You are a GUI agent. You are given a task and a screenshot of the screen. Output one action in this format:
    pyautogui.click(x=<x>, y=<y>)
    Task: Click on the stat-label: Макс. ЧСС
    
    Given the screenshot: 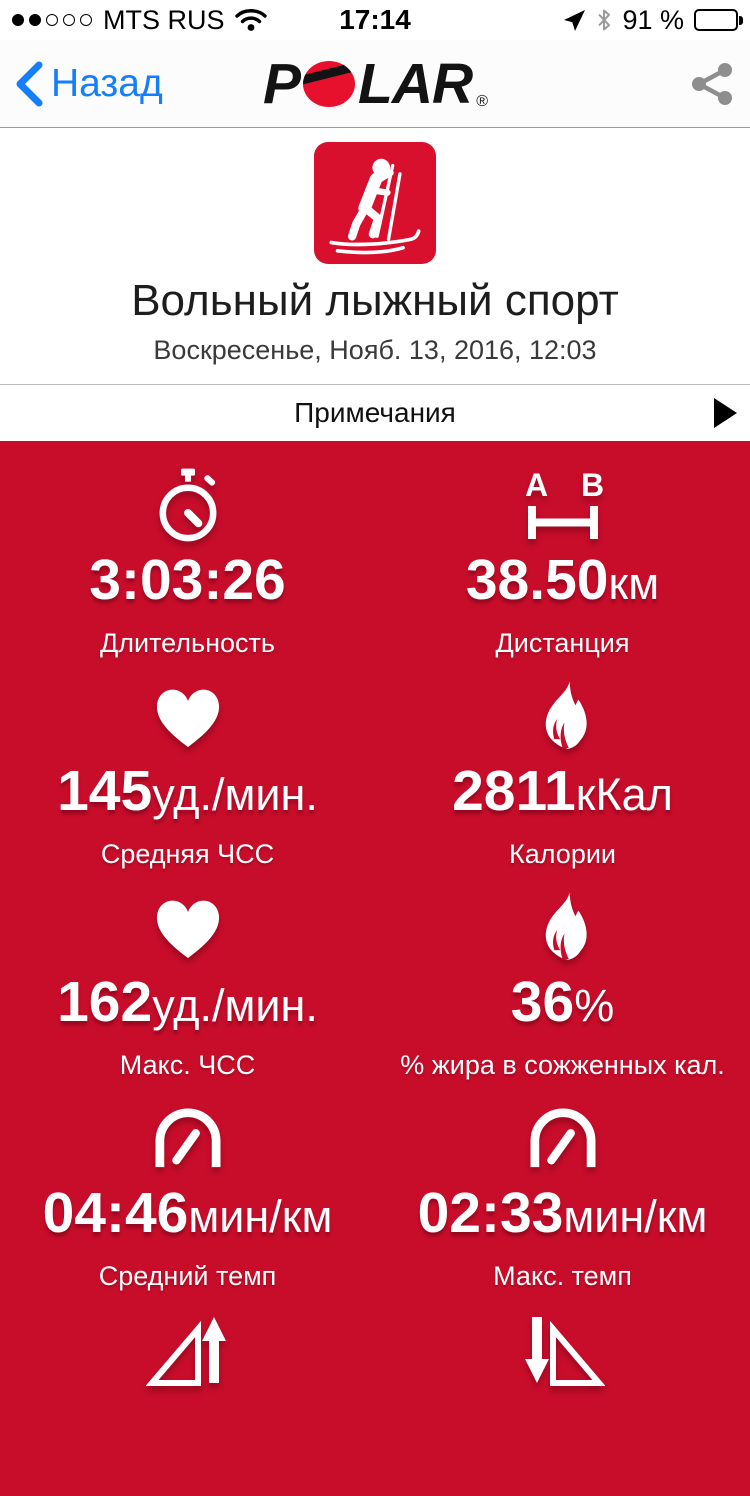 What is the action you would take?
    pyautogui.click(x=187, y=1065)
    